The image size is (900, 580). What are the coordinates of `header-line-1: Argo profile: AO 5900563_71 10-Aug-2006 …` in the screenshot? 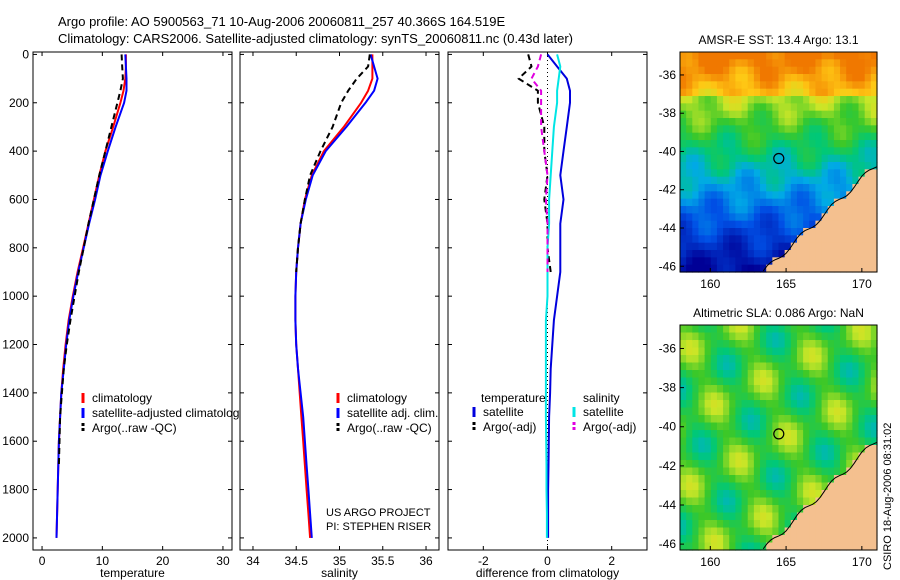 It's located at (282, 21).